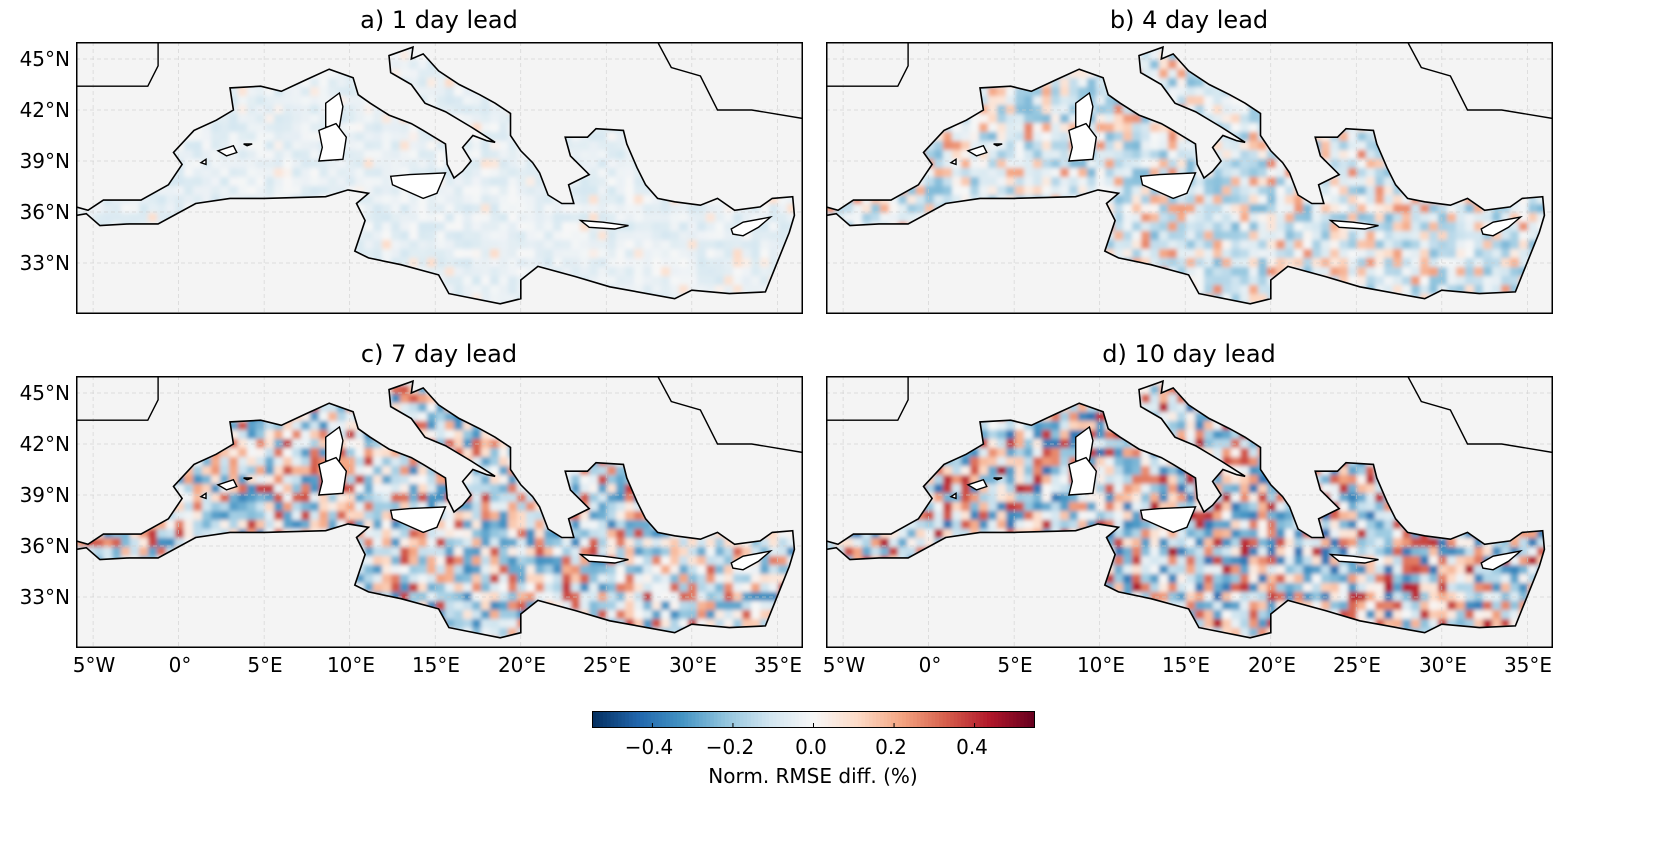 This screenshot has width=1661, height=848. I want to click on lat-tick-top-36: 36°N, so click(44, 212).